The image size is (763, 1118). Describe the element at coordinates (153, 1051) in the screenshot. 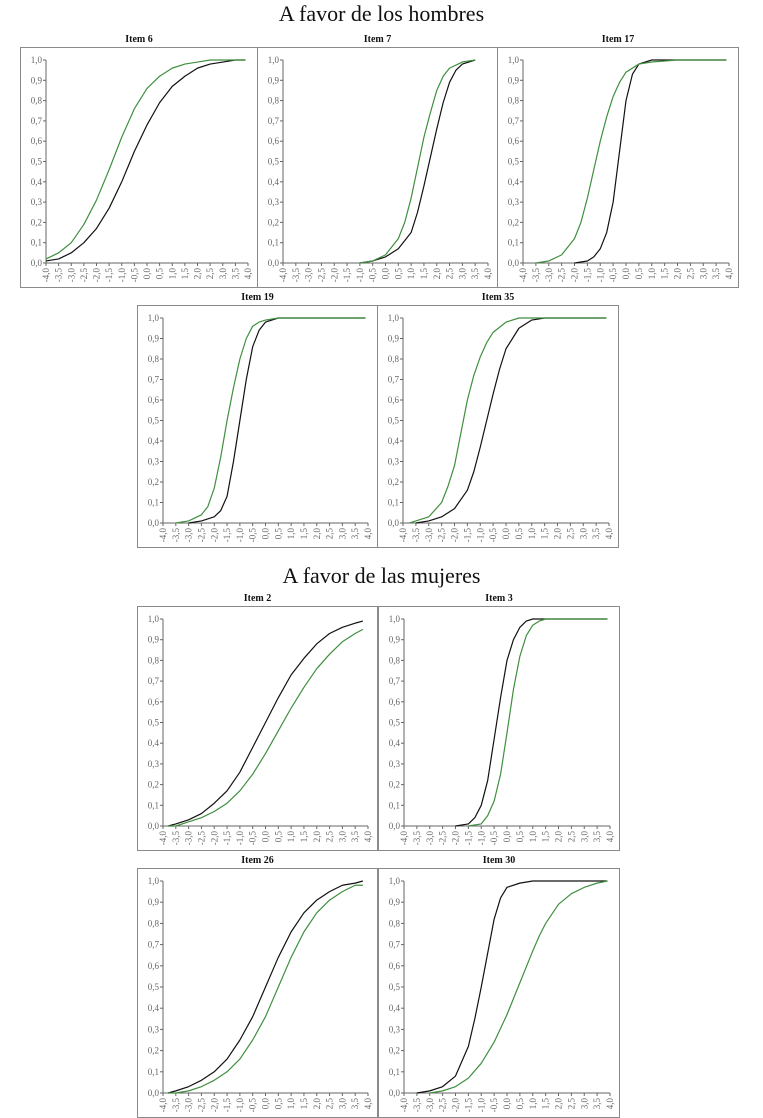

I see `y-tick-label: 0,2` at that location.